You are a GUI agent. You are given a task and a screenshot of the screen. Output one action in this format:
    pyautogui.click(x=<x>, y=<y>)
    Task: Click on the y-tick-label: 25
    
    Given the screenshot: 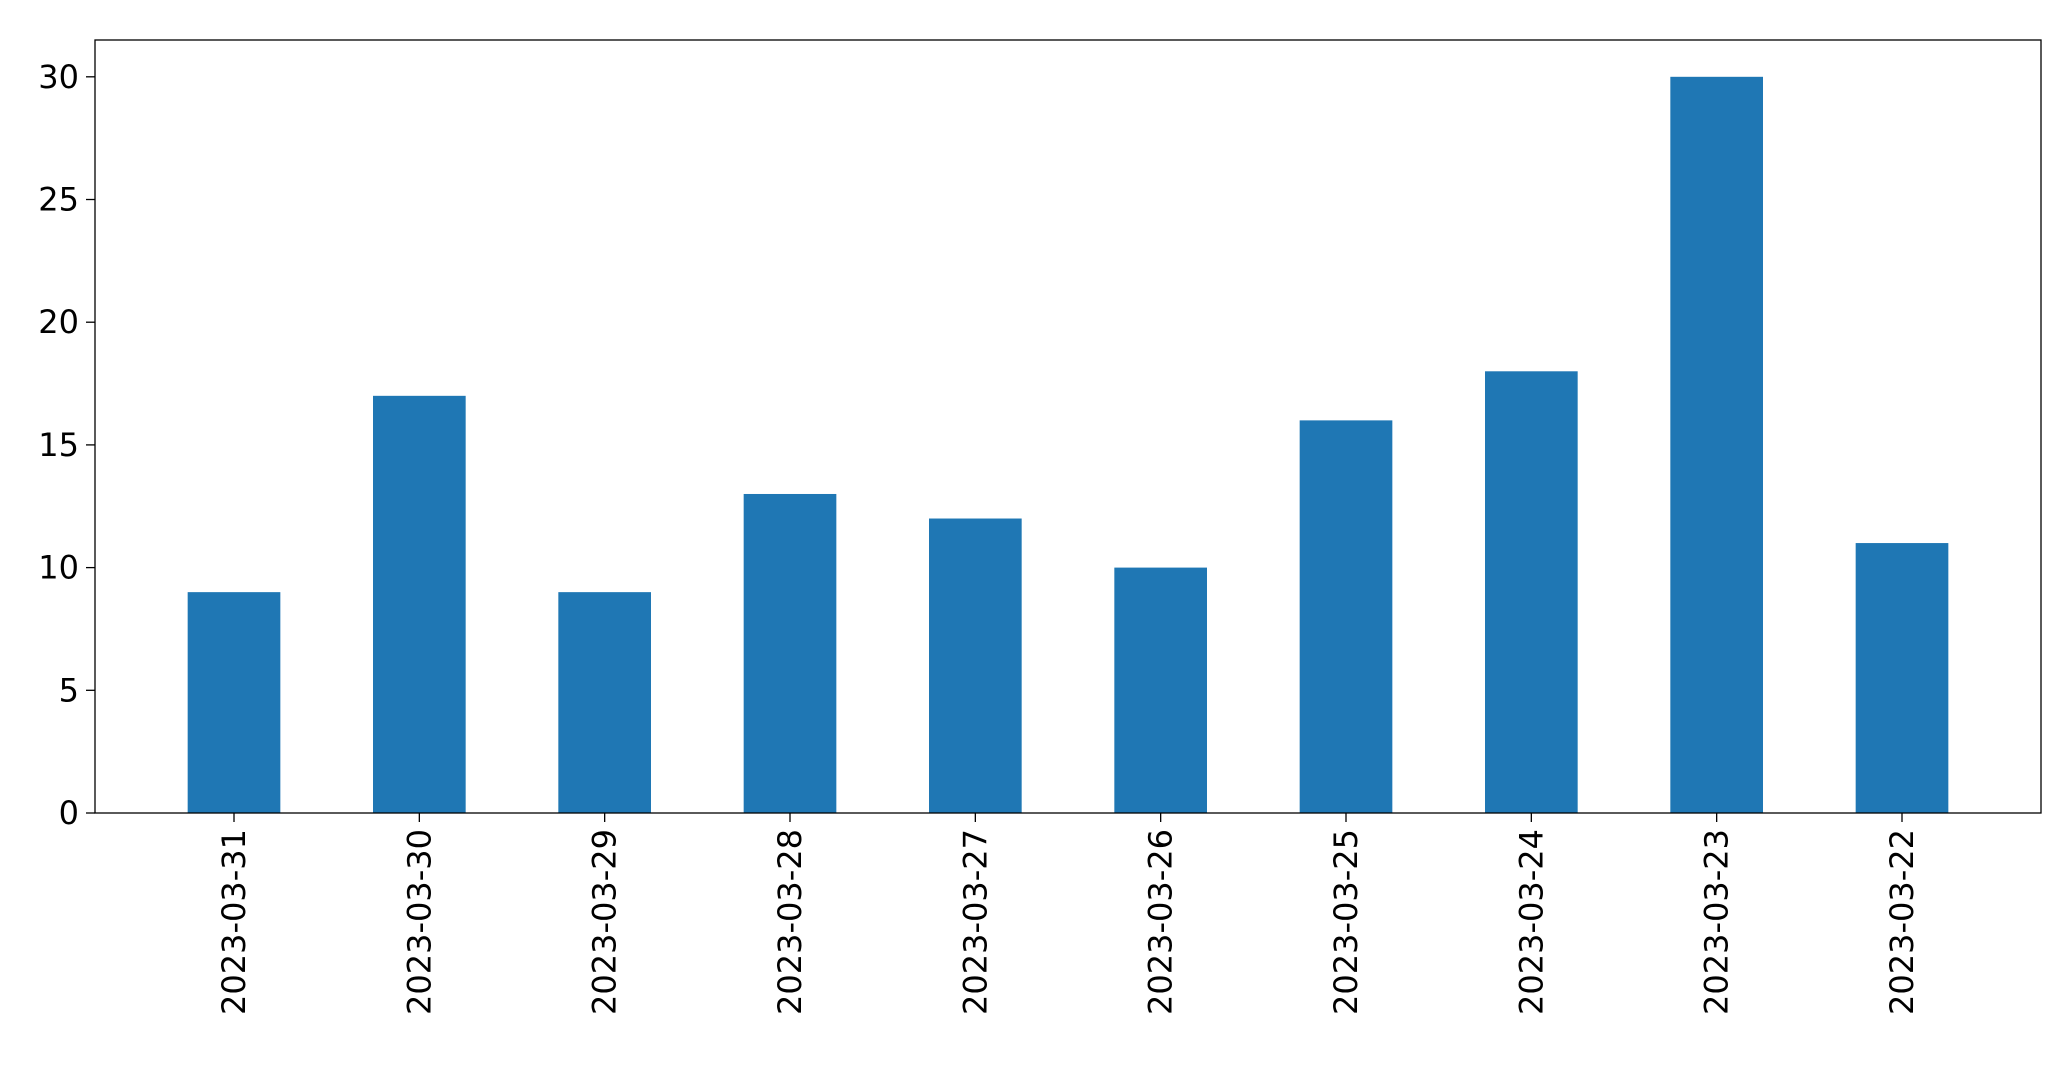 What is the action you would take?
    pyautogui.click(x=58, y=200)
    